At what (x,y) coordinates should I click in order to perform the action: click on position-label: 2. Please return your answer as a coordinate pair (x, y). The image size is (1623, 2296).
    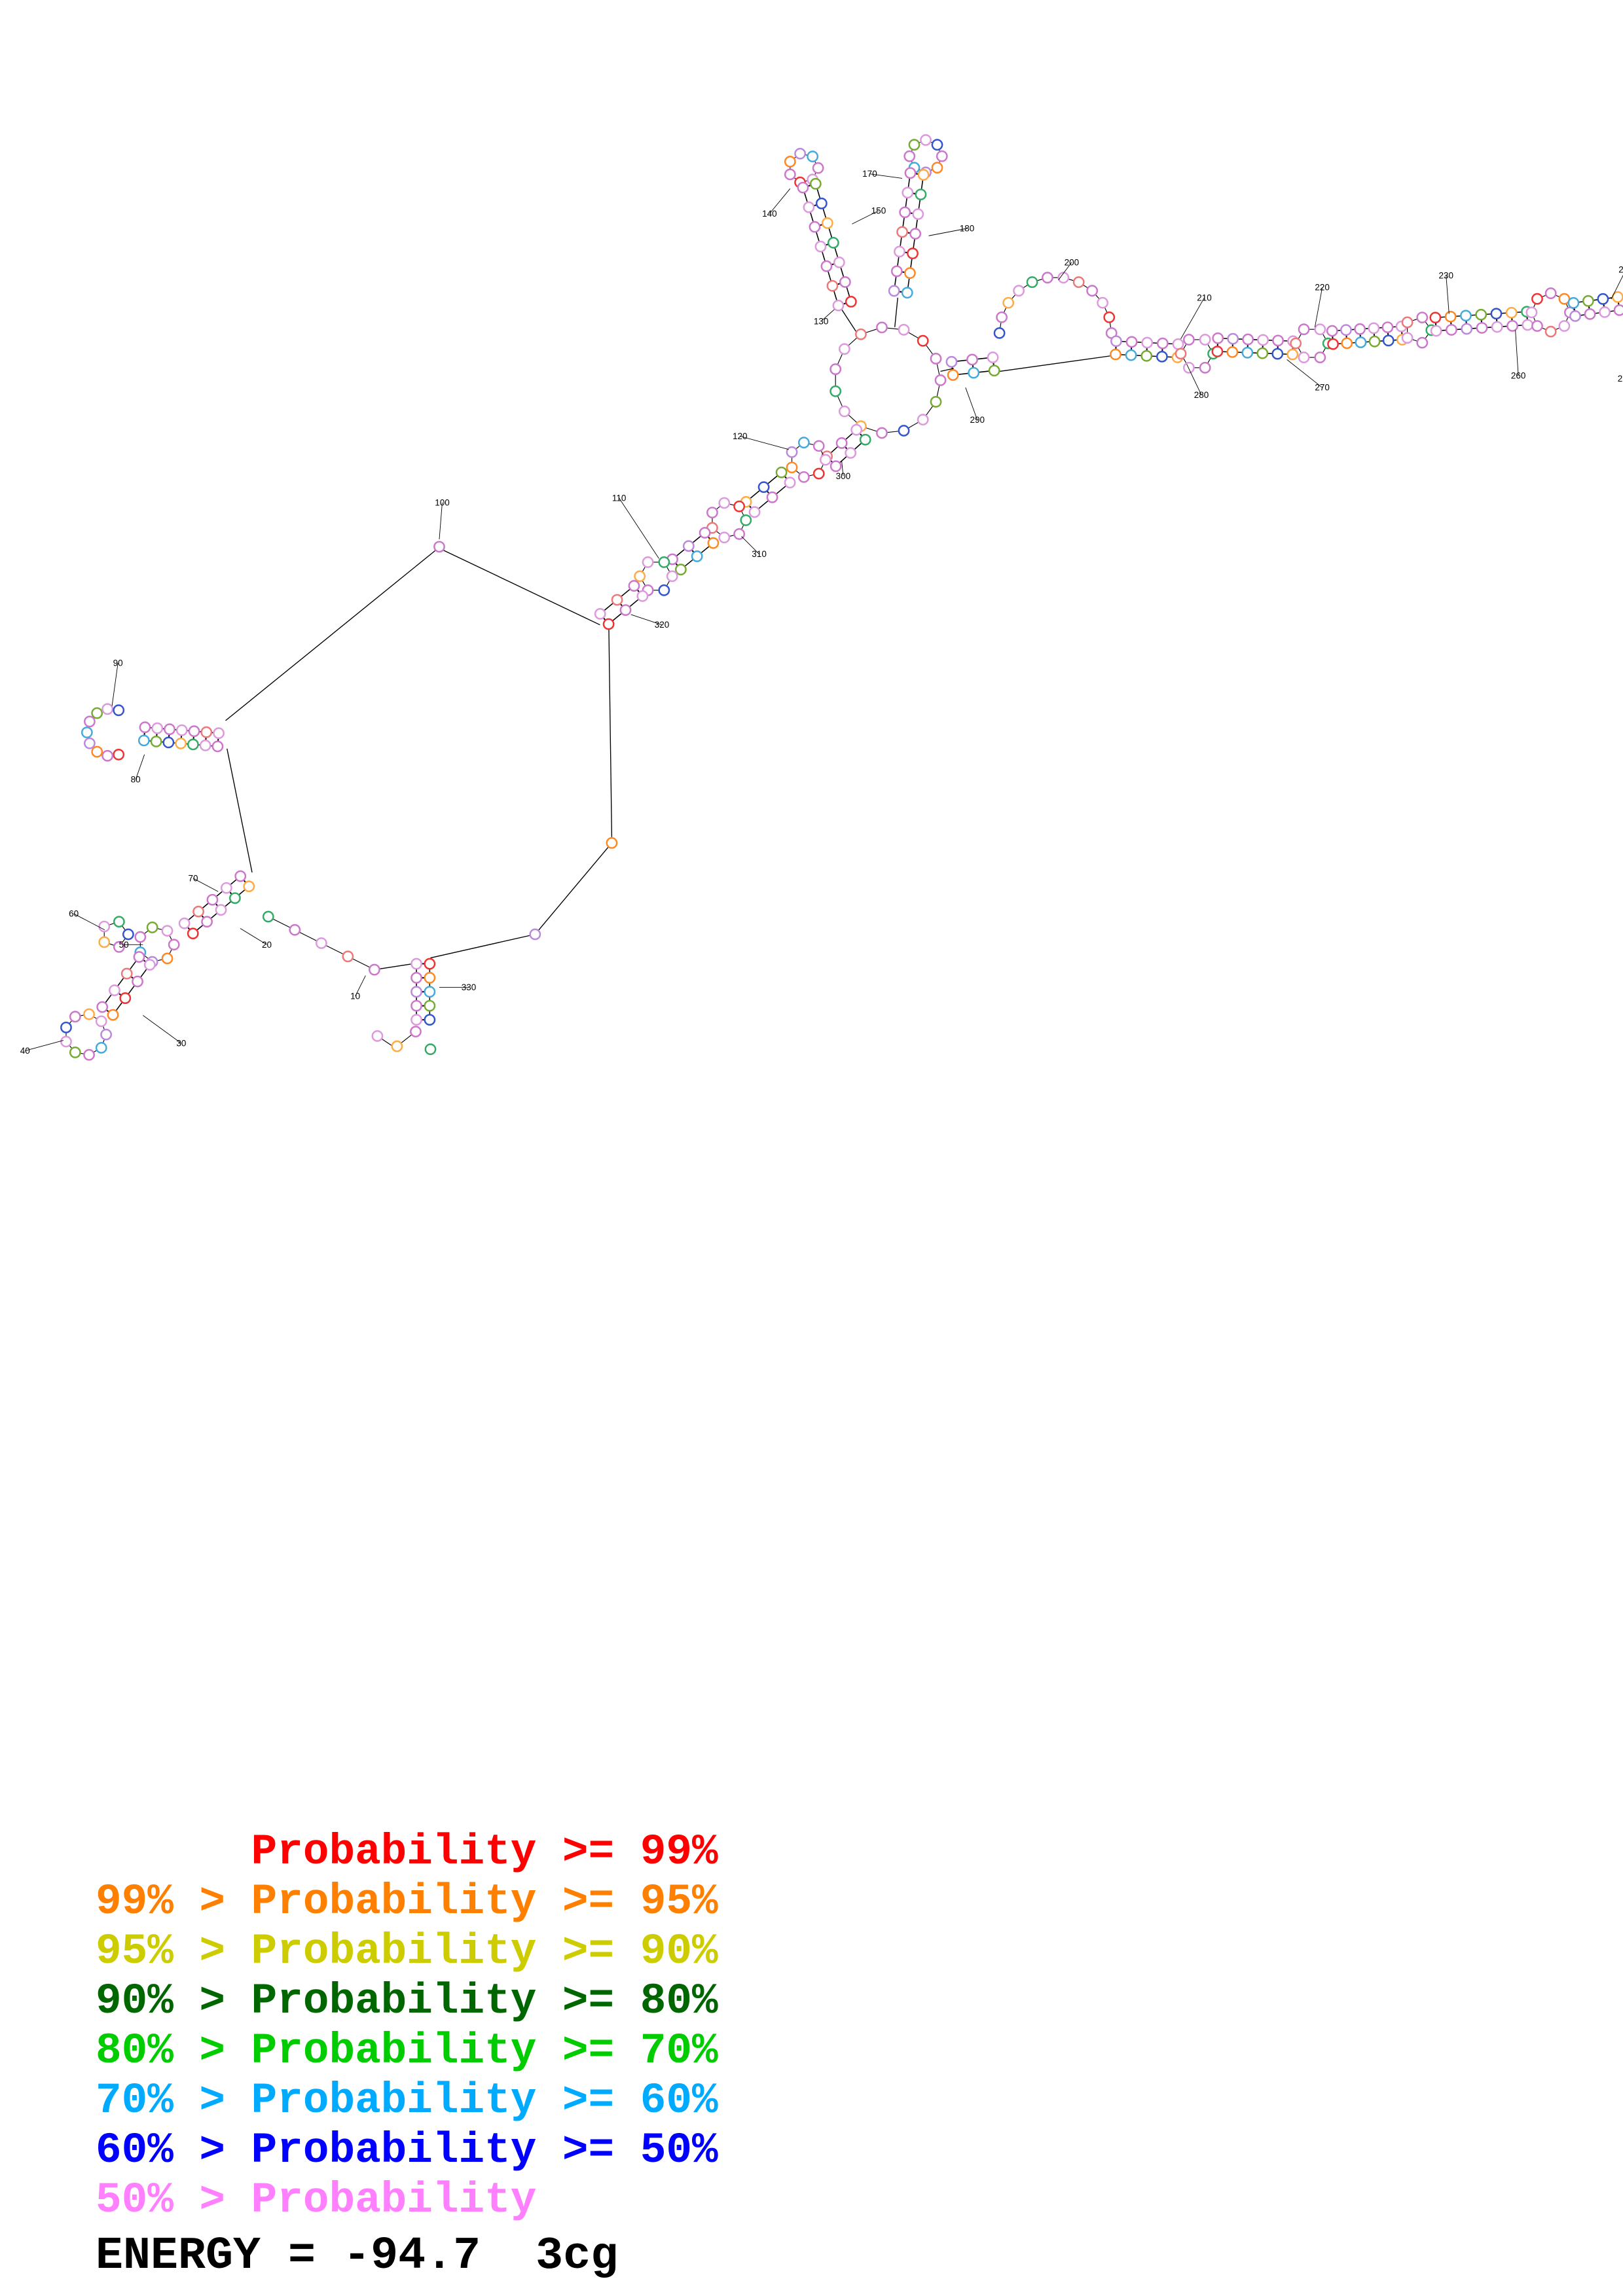
    Looking at the image, I should click on (1620, 379).